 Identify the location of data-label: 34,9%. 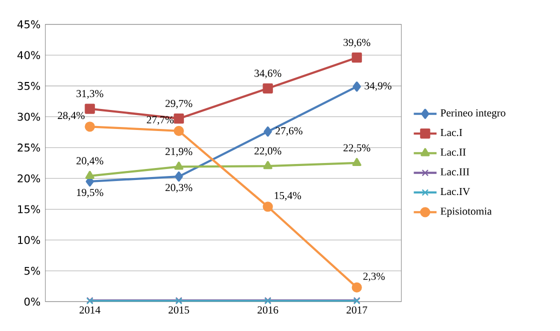
(378, 86).